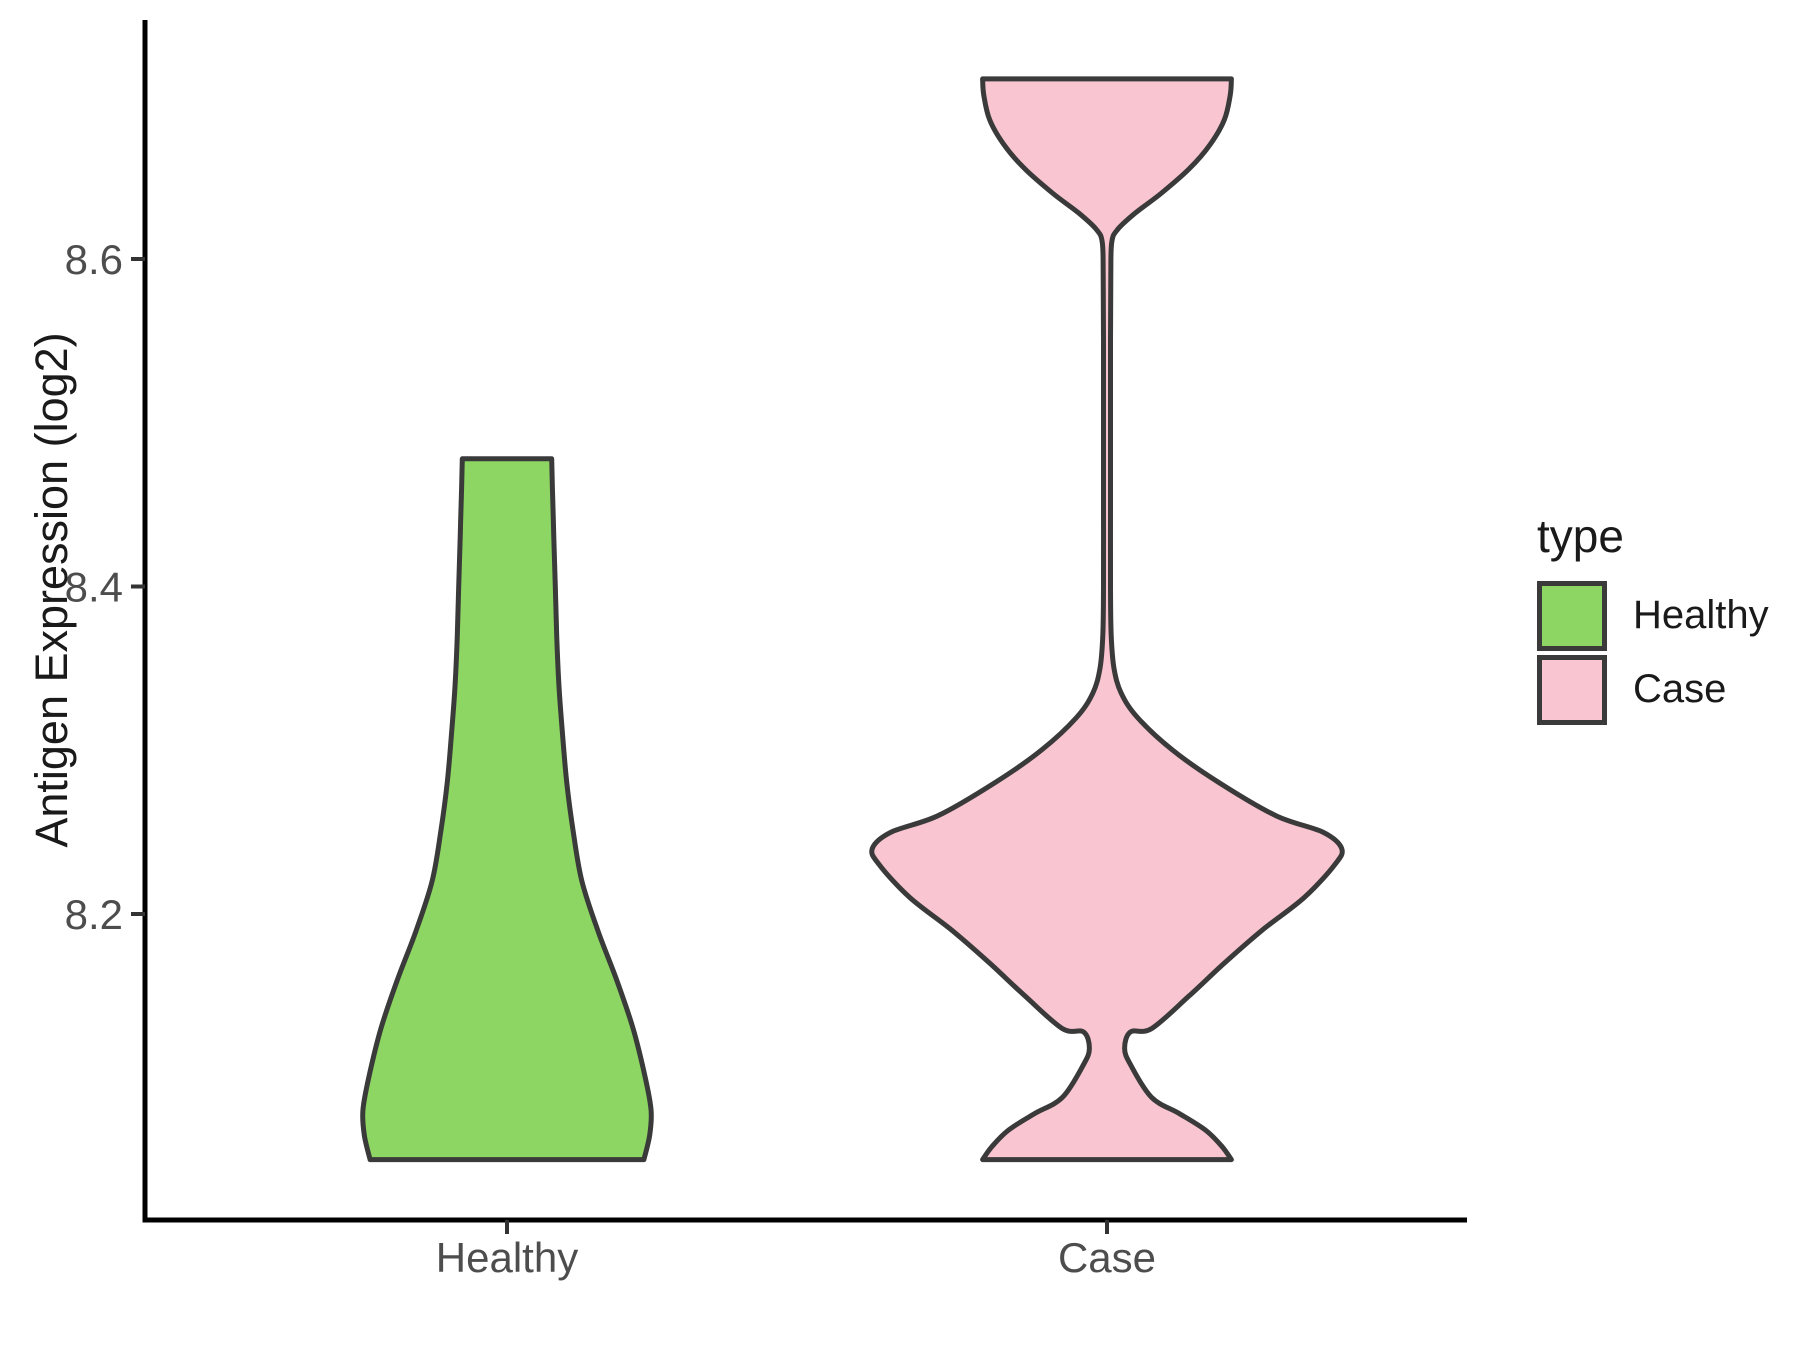  I want to click on y-tick-label: 8.2, so click(94, 914).